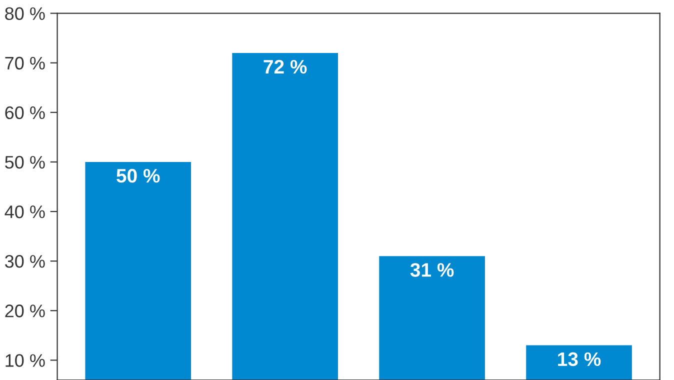 The image size is (674, 380). What do you see at coordinates (285, 67) in the screenshot?
I see `data-label: 72 %` at bounding box center [285, 67].